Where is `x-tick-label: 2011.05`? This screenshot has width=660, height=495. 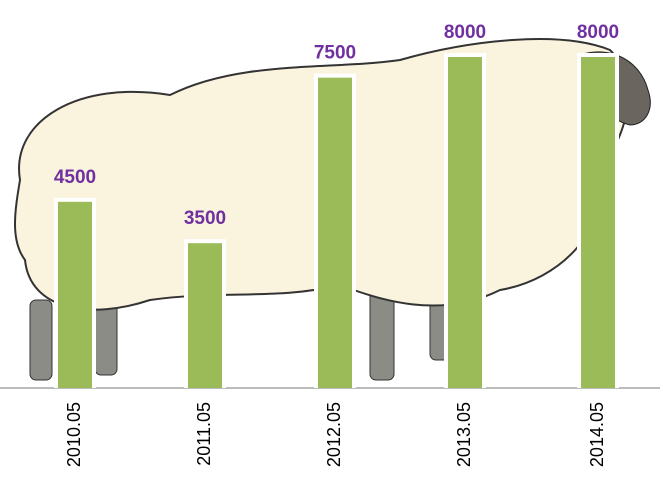
x-tick-label: 2011.05 is located at coordinates (204, 434).